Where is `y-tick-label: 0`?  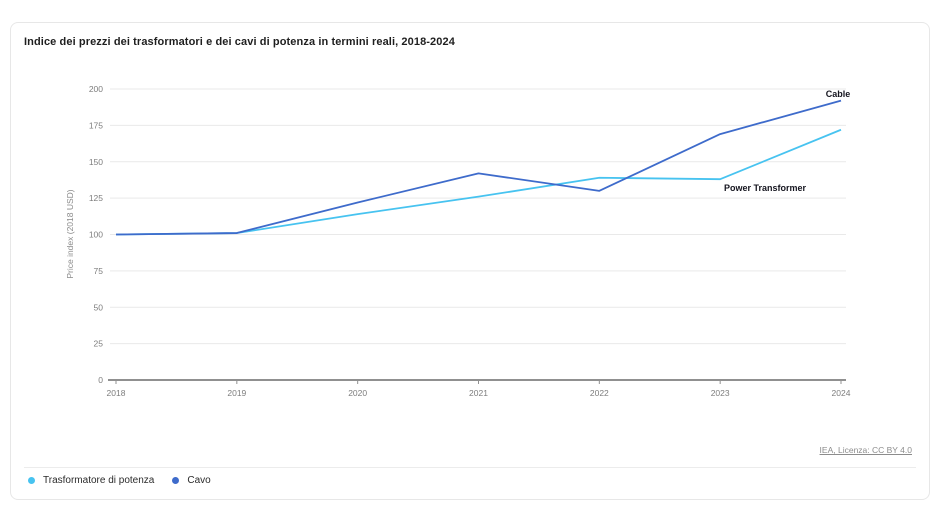 y-tick-label: 0 is located at coordinates (100, 380).